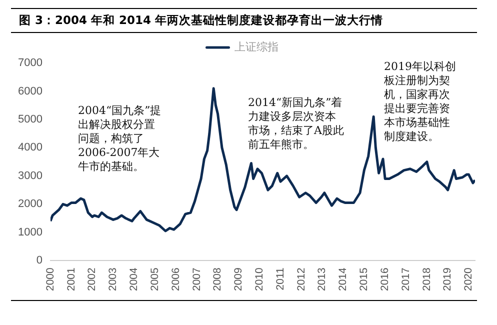  I want to click on y-tick-label: 1000, so click(30, 232).